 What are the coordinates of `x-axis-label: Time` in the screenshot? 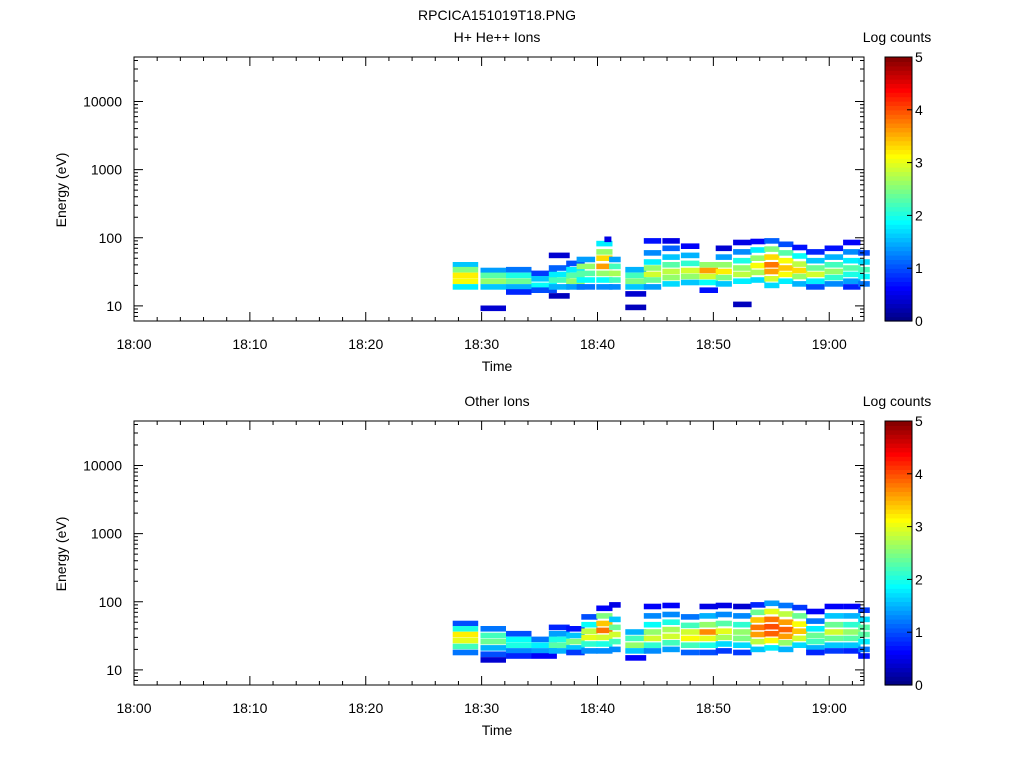 It's located at (497, 366).